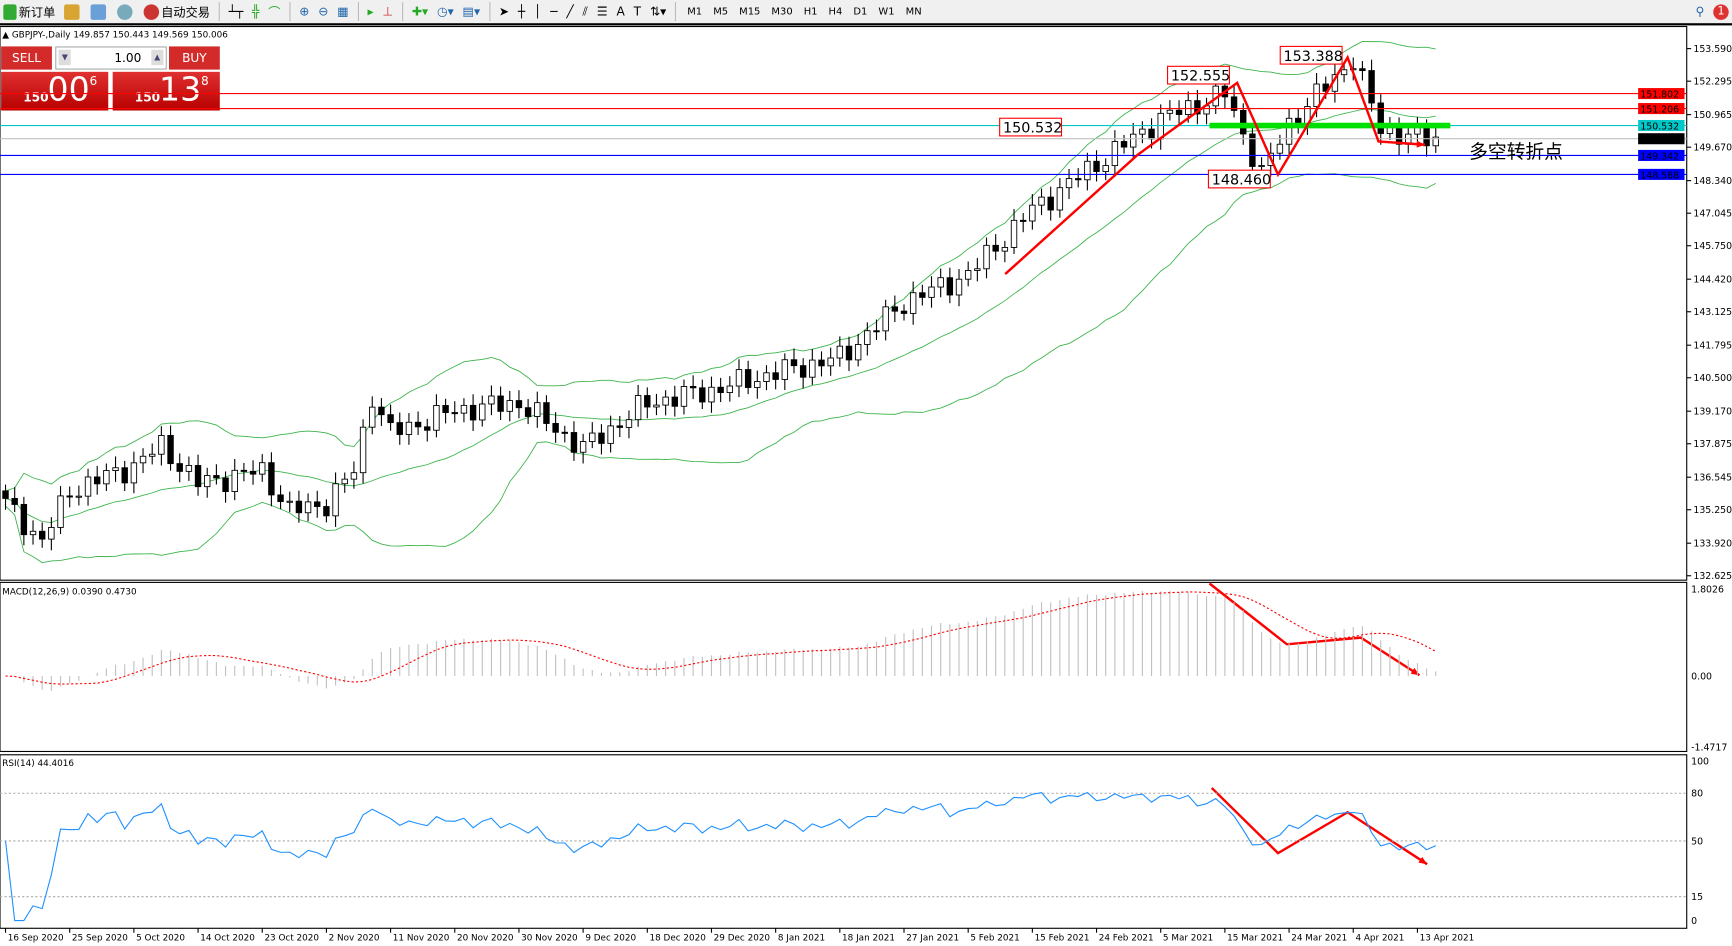  I want to click on increase-lot-icon: ▲, so click(157, 57).